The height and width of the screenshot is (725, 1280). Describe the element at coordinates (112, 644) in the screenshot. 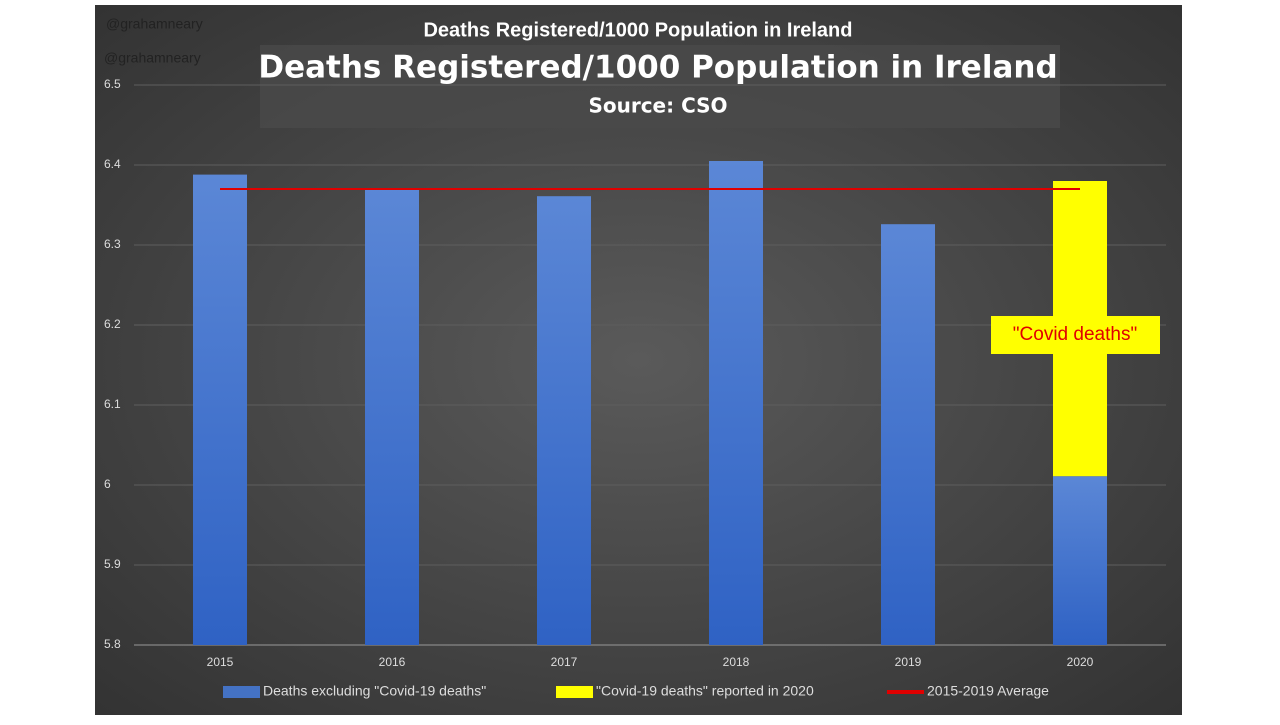

I see `y-tick-label: 5.8` at that location.